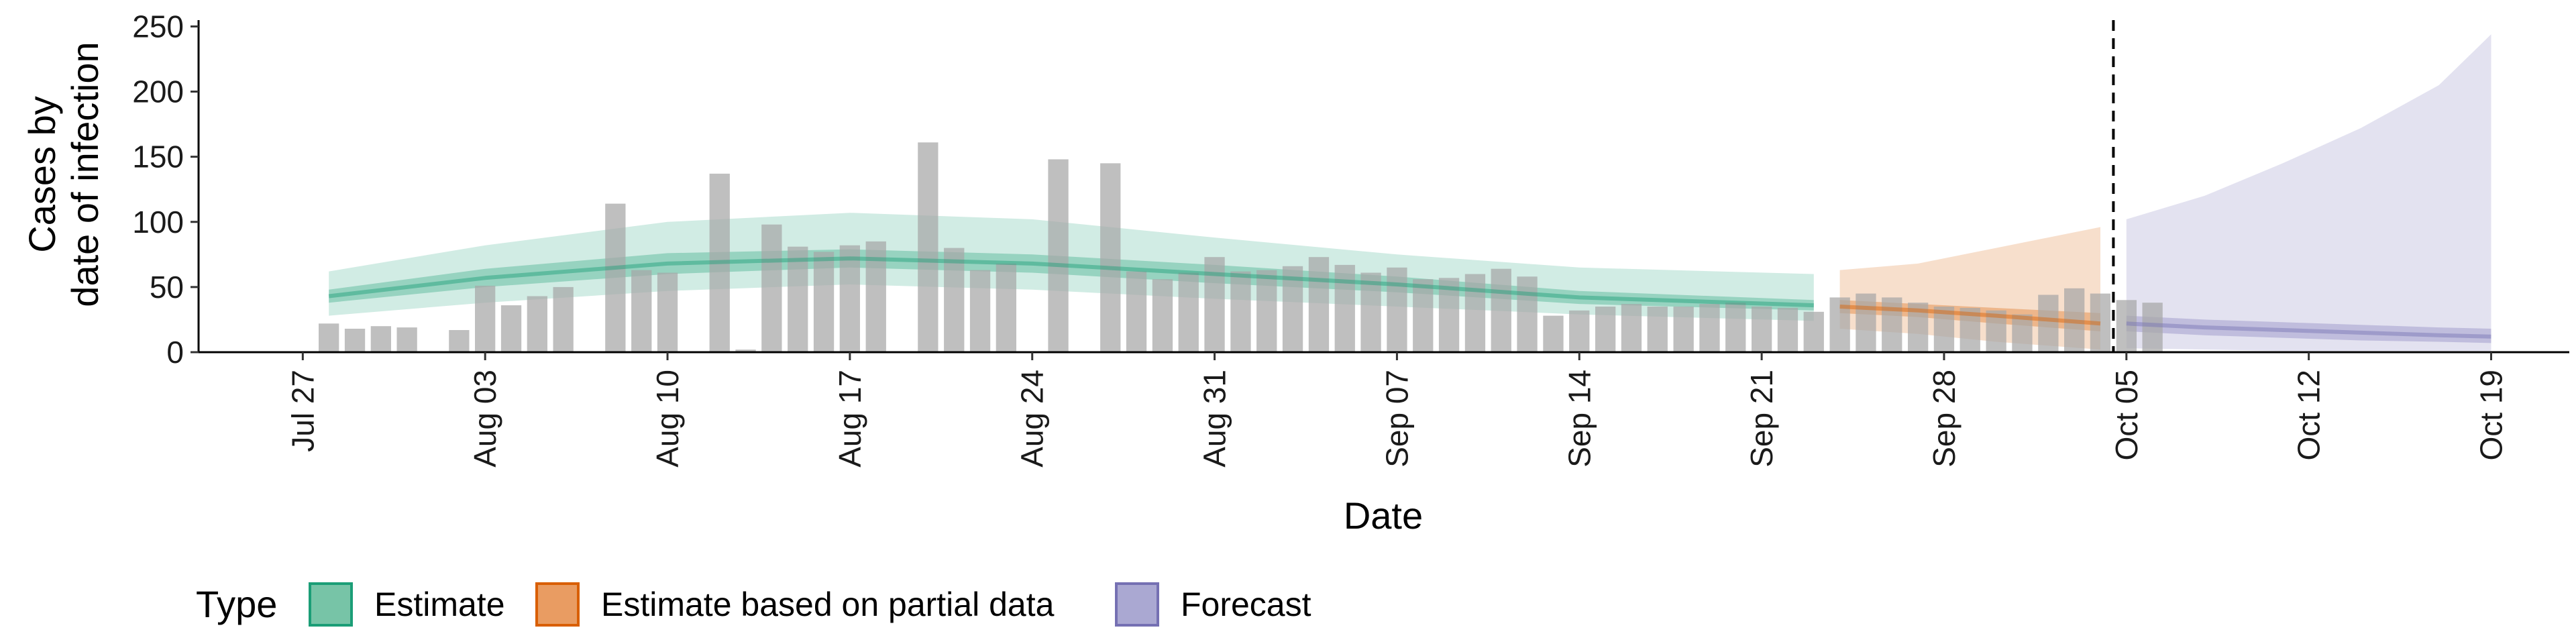 The height and width of the screenshot is (644, 2576). What do you see at coordinates (166, 189) in the screenshot?
I see `y-axis: 0 50 100 150 200 250` at bounding box center [166, 189].